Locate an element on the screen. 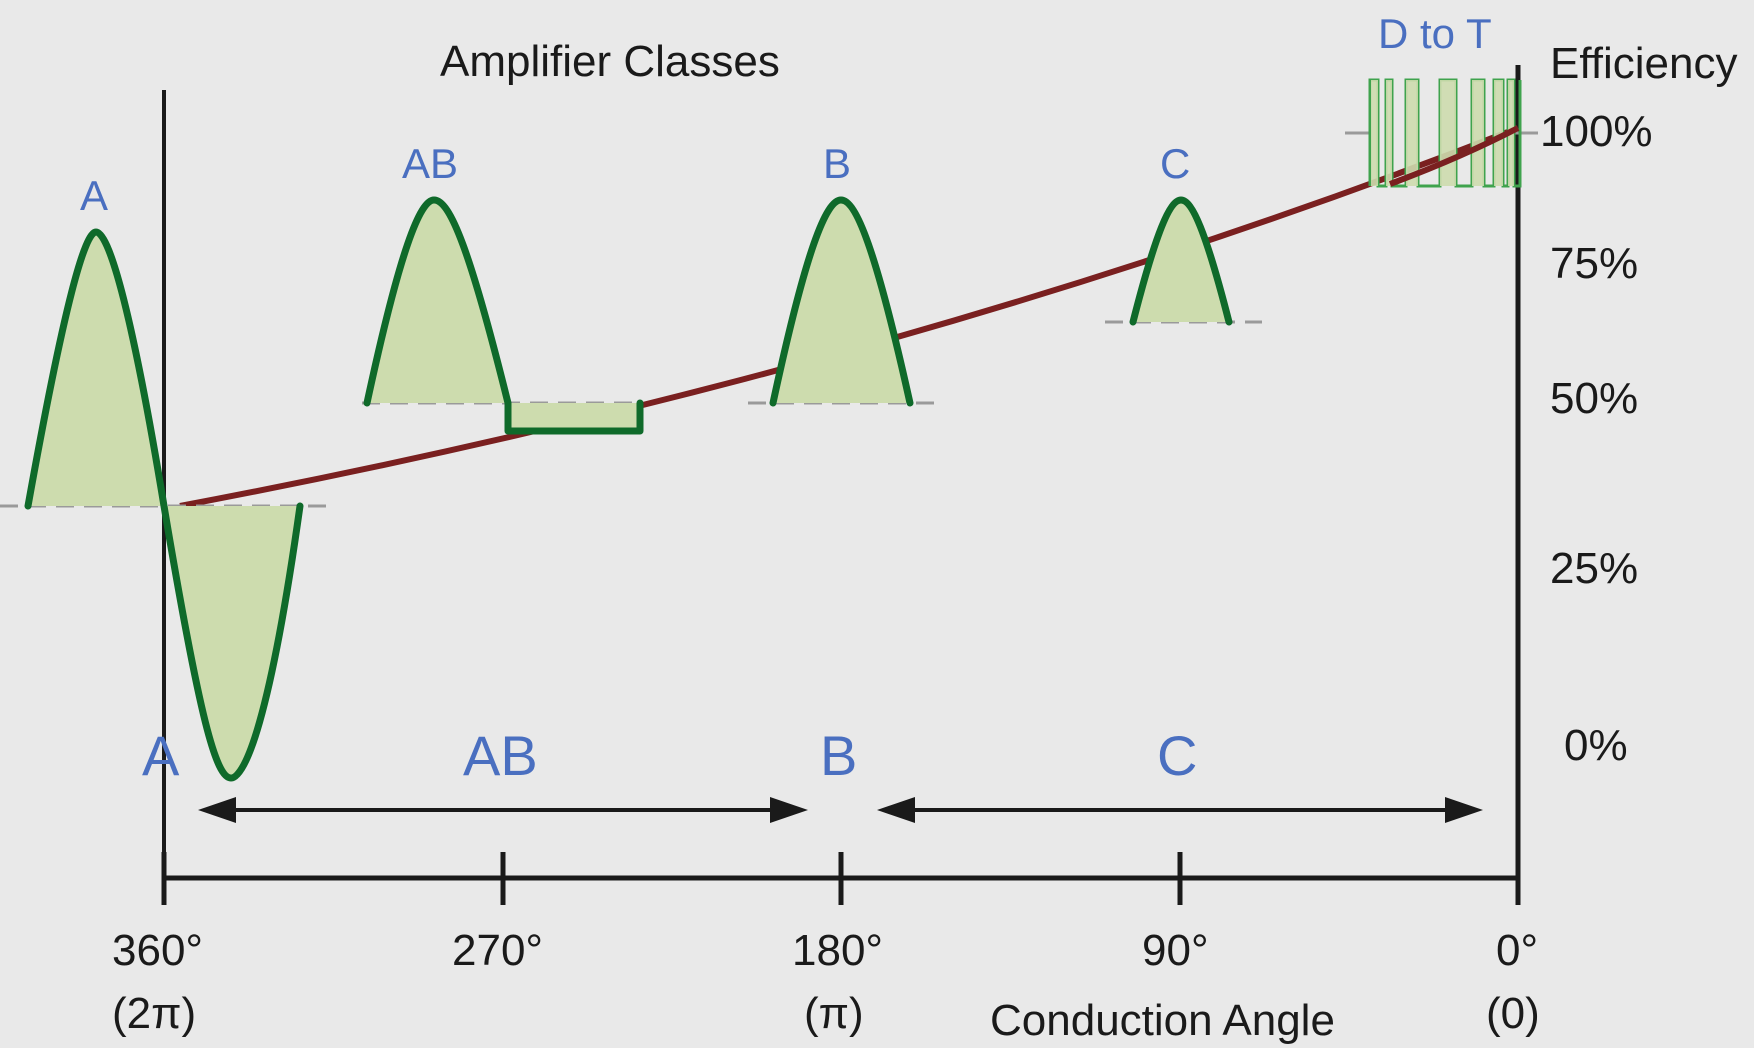 Image resolution: width=1754 pixels, height=1048 pixels. c-range-arrow is located at coordinates (1180, 810).